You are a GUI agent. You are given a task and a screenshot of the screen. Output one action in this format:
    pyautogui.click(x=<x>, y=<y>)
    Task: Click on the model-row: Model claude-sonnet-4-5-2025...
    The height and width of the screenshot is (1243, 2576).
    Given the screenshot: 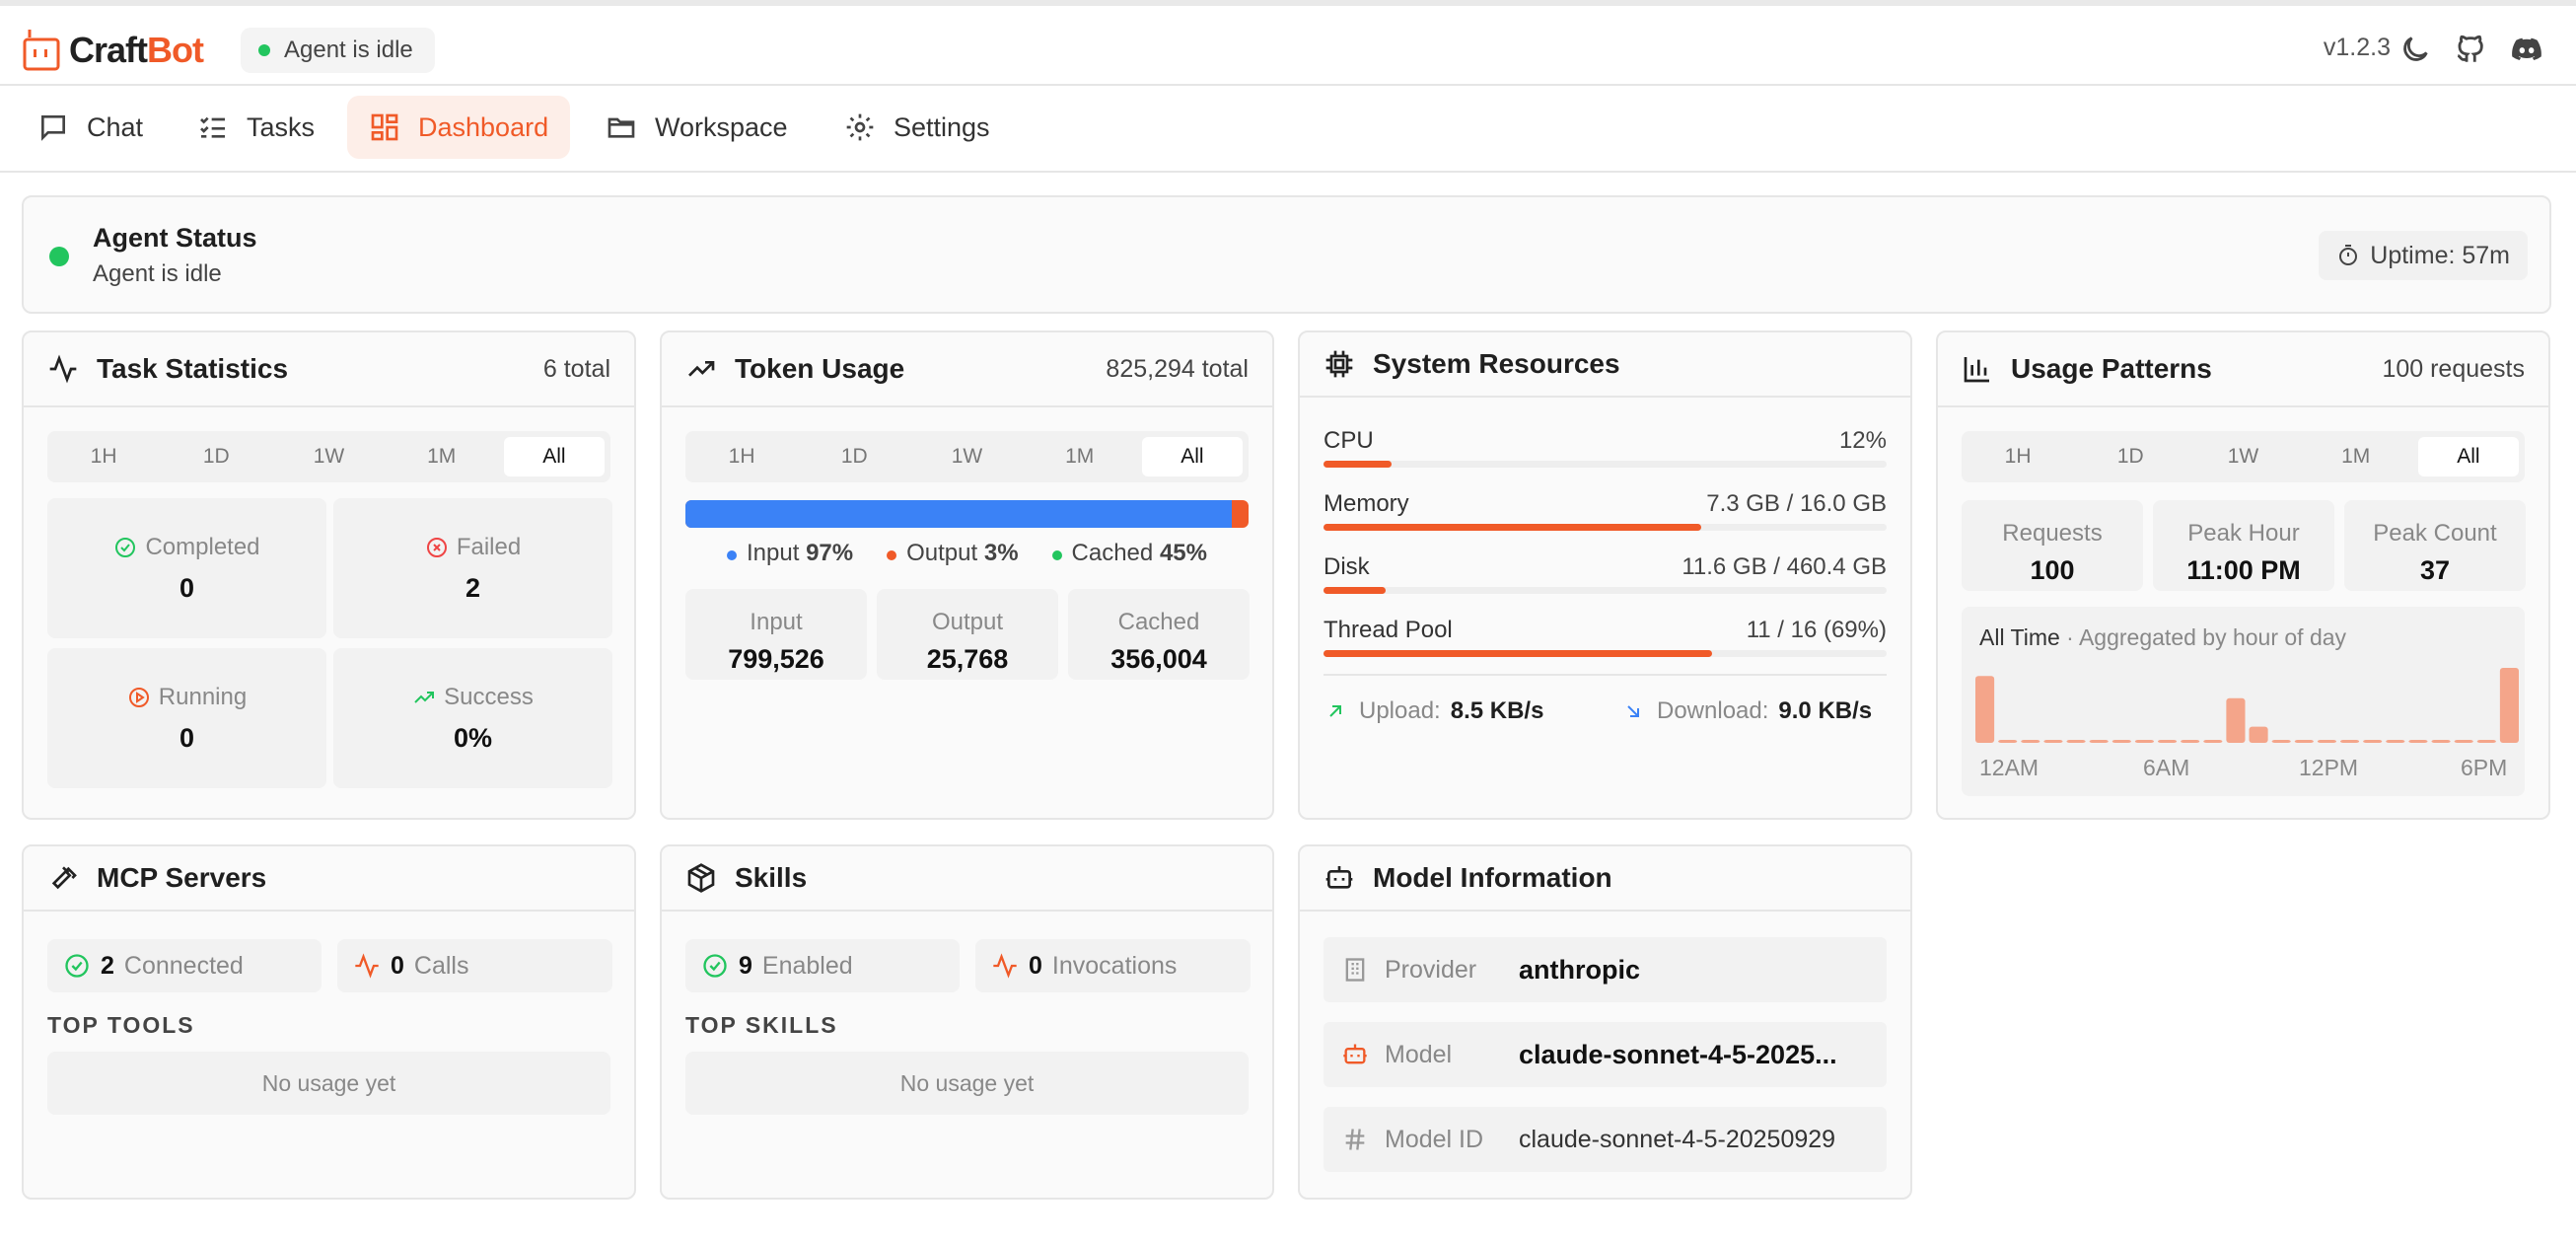 What is the action you would take?
    pyautogui.click(x=1605, y=1055)
    